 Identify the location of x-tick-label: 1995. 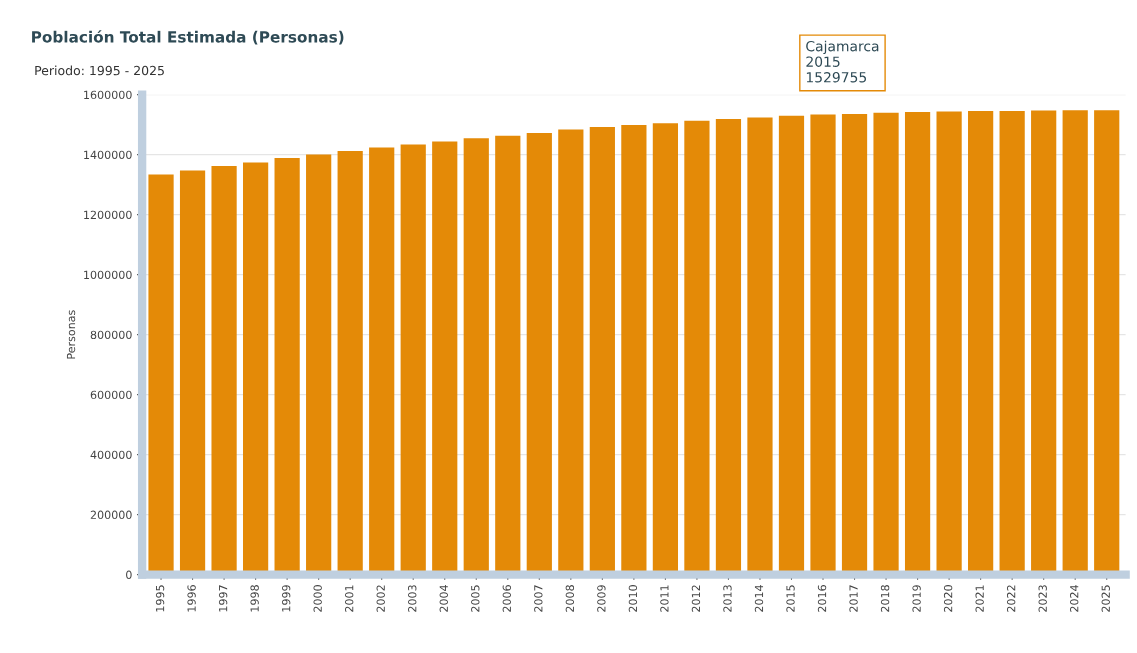
(160, 598).